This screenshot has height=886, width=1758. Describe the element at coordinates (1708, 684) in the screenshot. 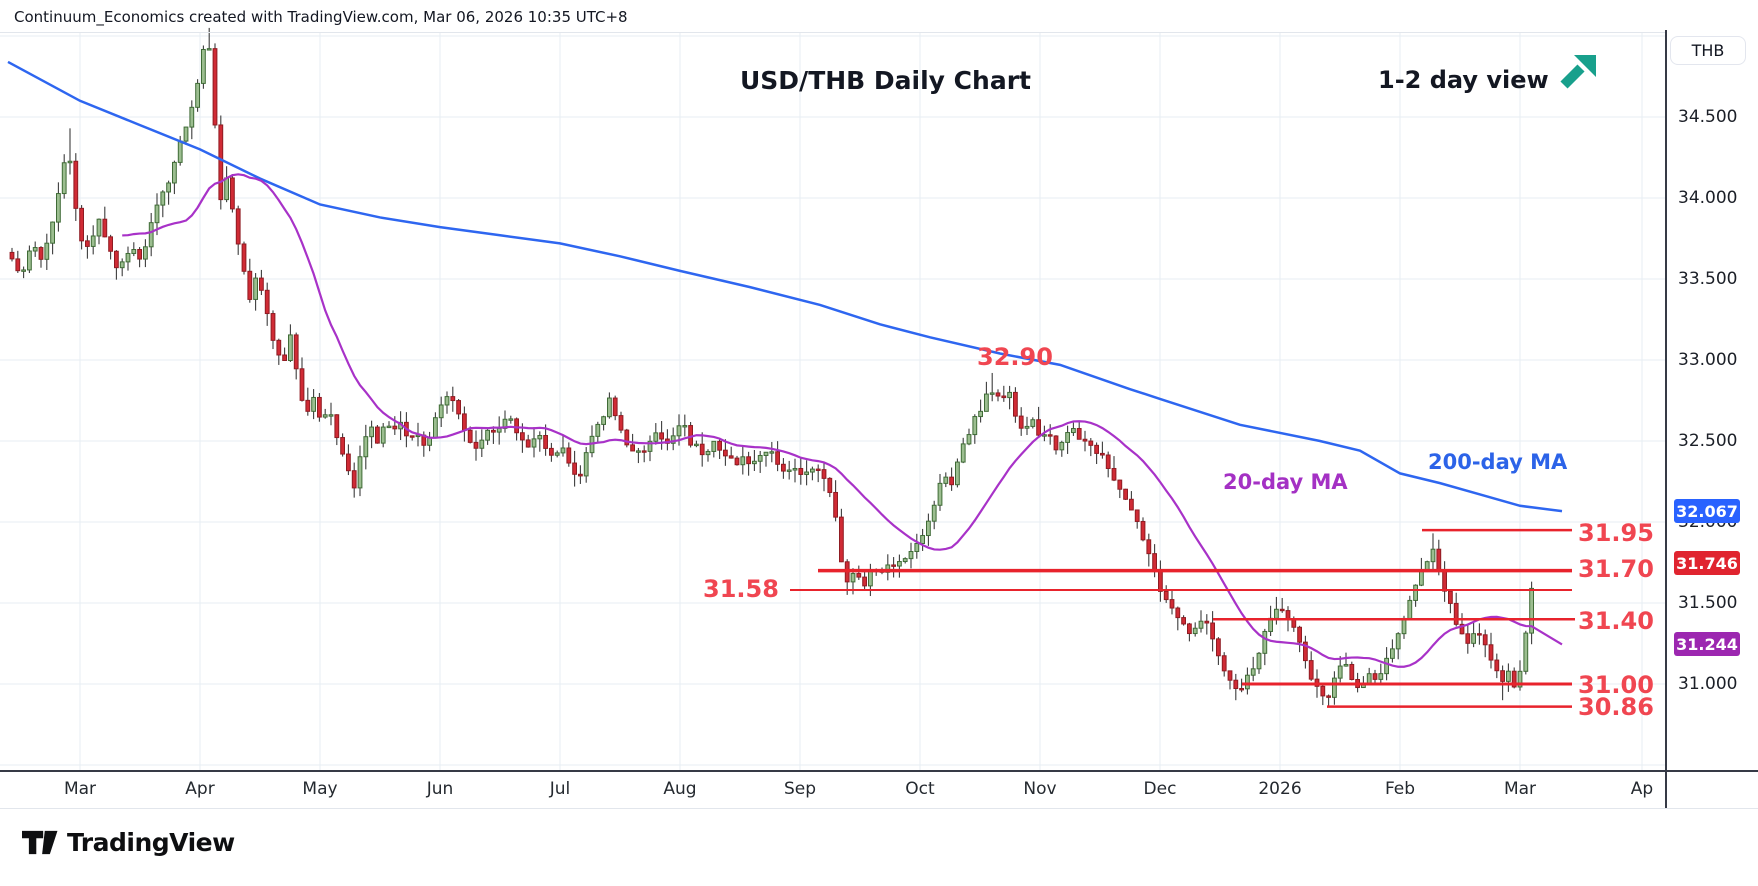

I see `price-axis-label: 31.000` at that location.